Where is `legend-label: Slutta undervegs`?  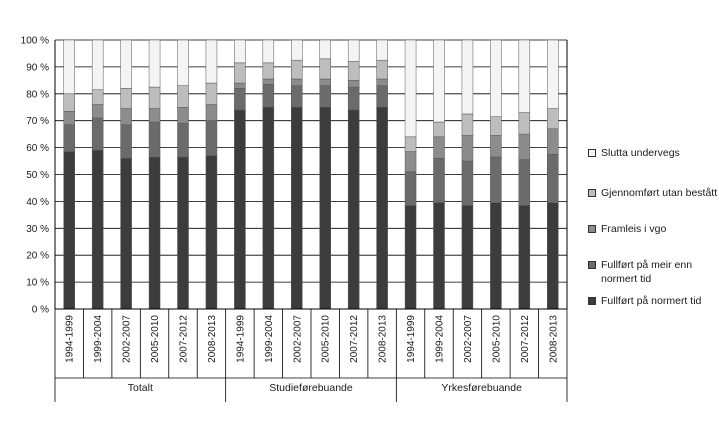
legend-label: Slutta undervegs is located at coordinates (640, 153).